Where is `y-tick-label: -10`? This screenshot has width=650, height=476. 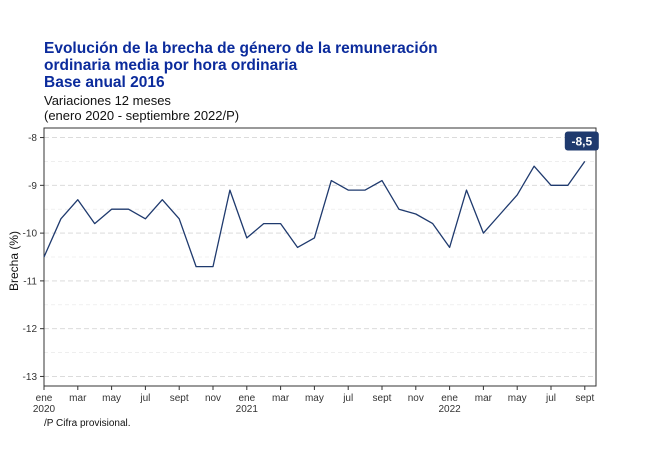
y-tick-label: -10 is located at coordinates (30, 234).